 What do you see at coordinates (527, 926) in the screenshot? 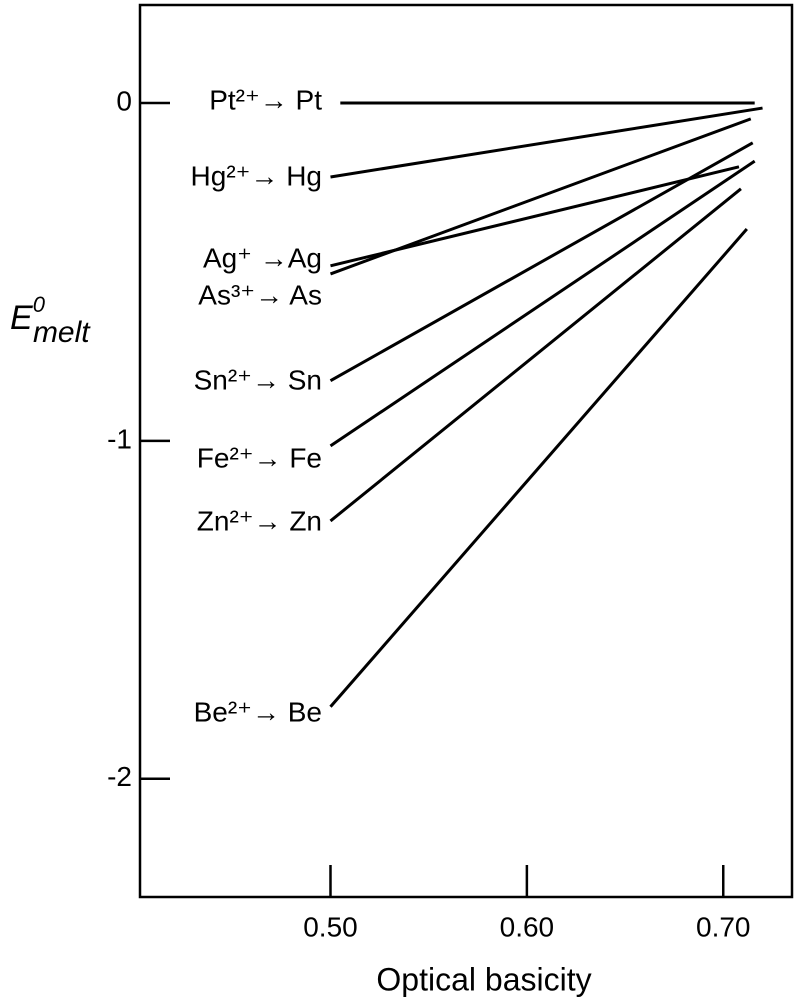
I see `x-tick-label: 0.60` at bounding box center [527, 926].